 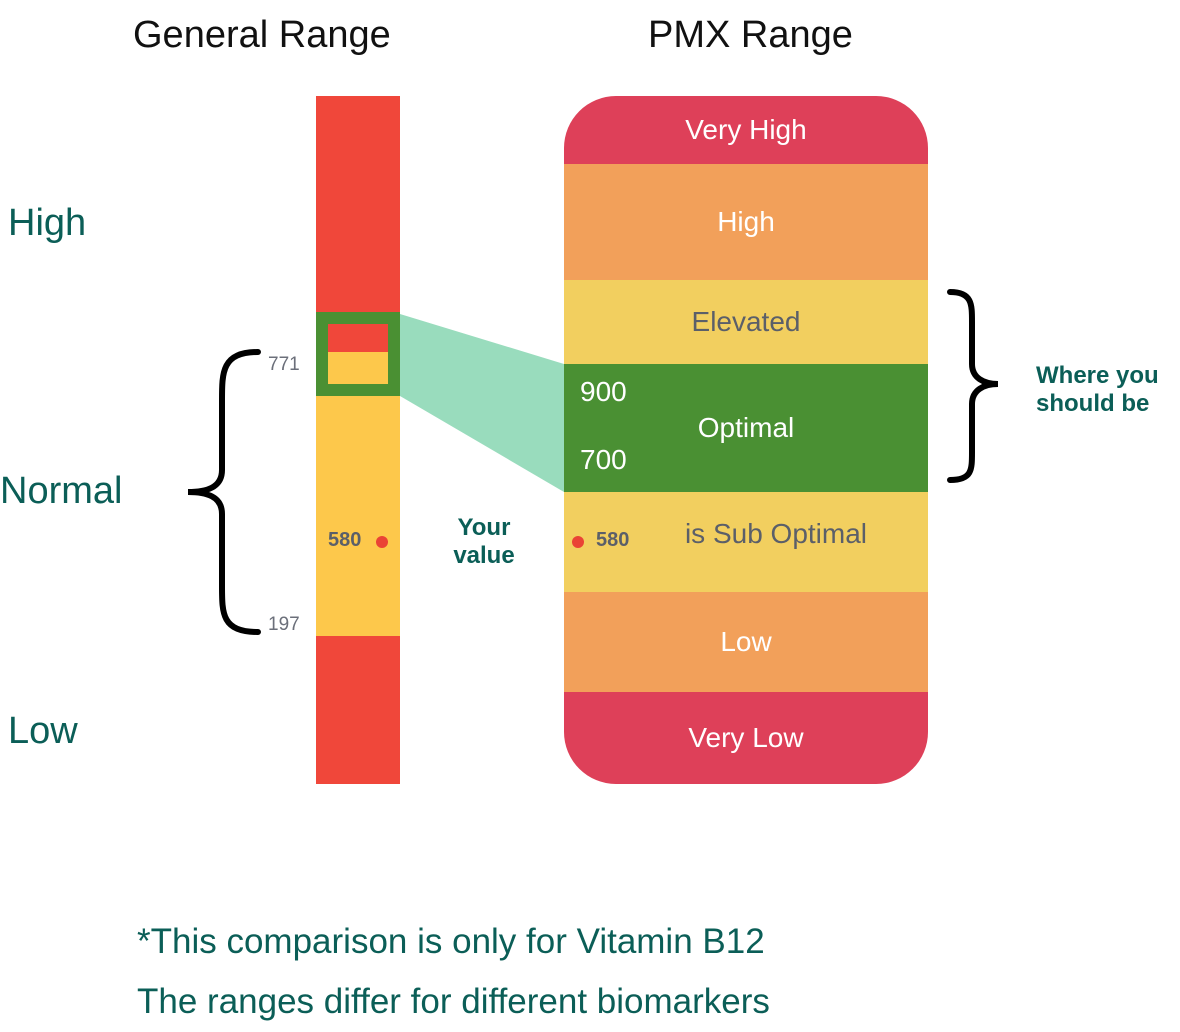 I want to click on general-value-label: 580, so click(x=345, y=540).